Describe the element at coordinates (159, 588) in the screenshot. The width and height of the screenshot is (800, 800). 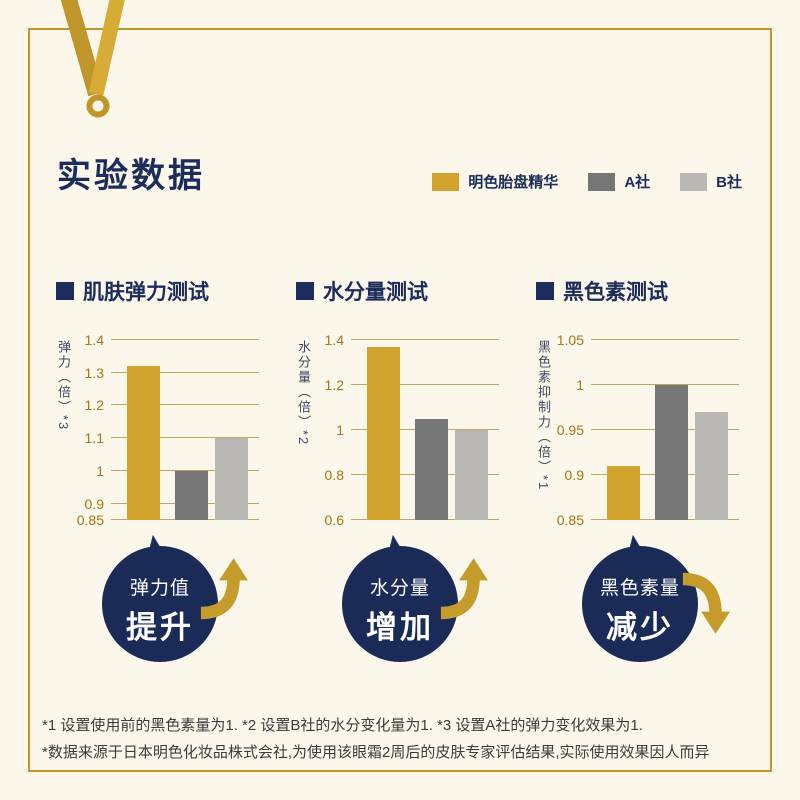
I see `badge-subtitle: 弹力值` at that location.